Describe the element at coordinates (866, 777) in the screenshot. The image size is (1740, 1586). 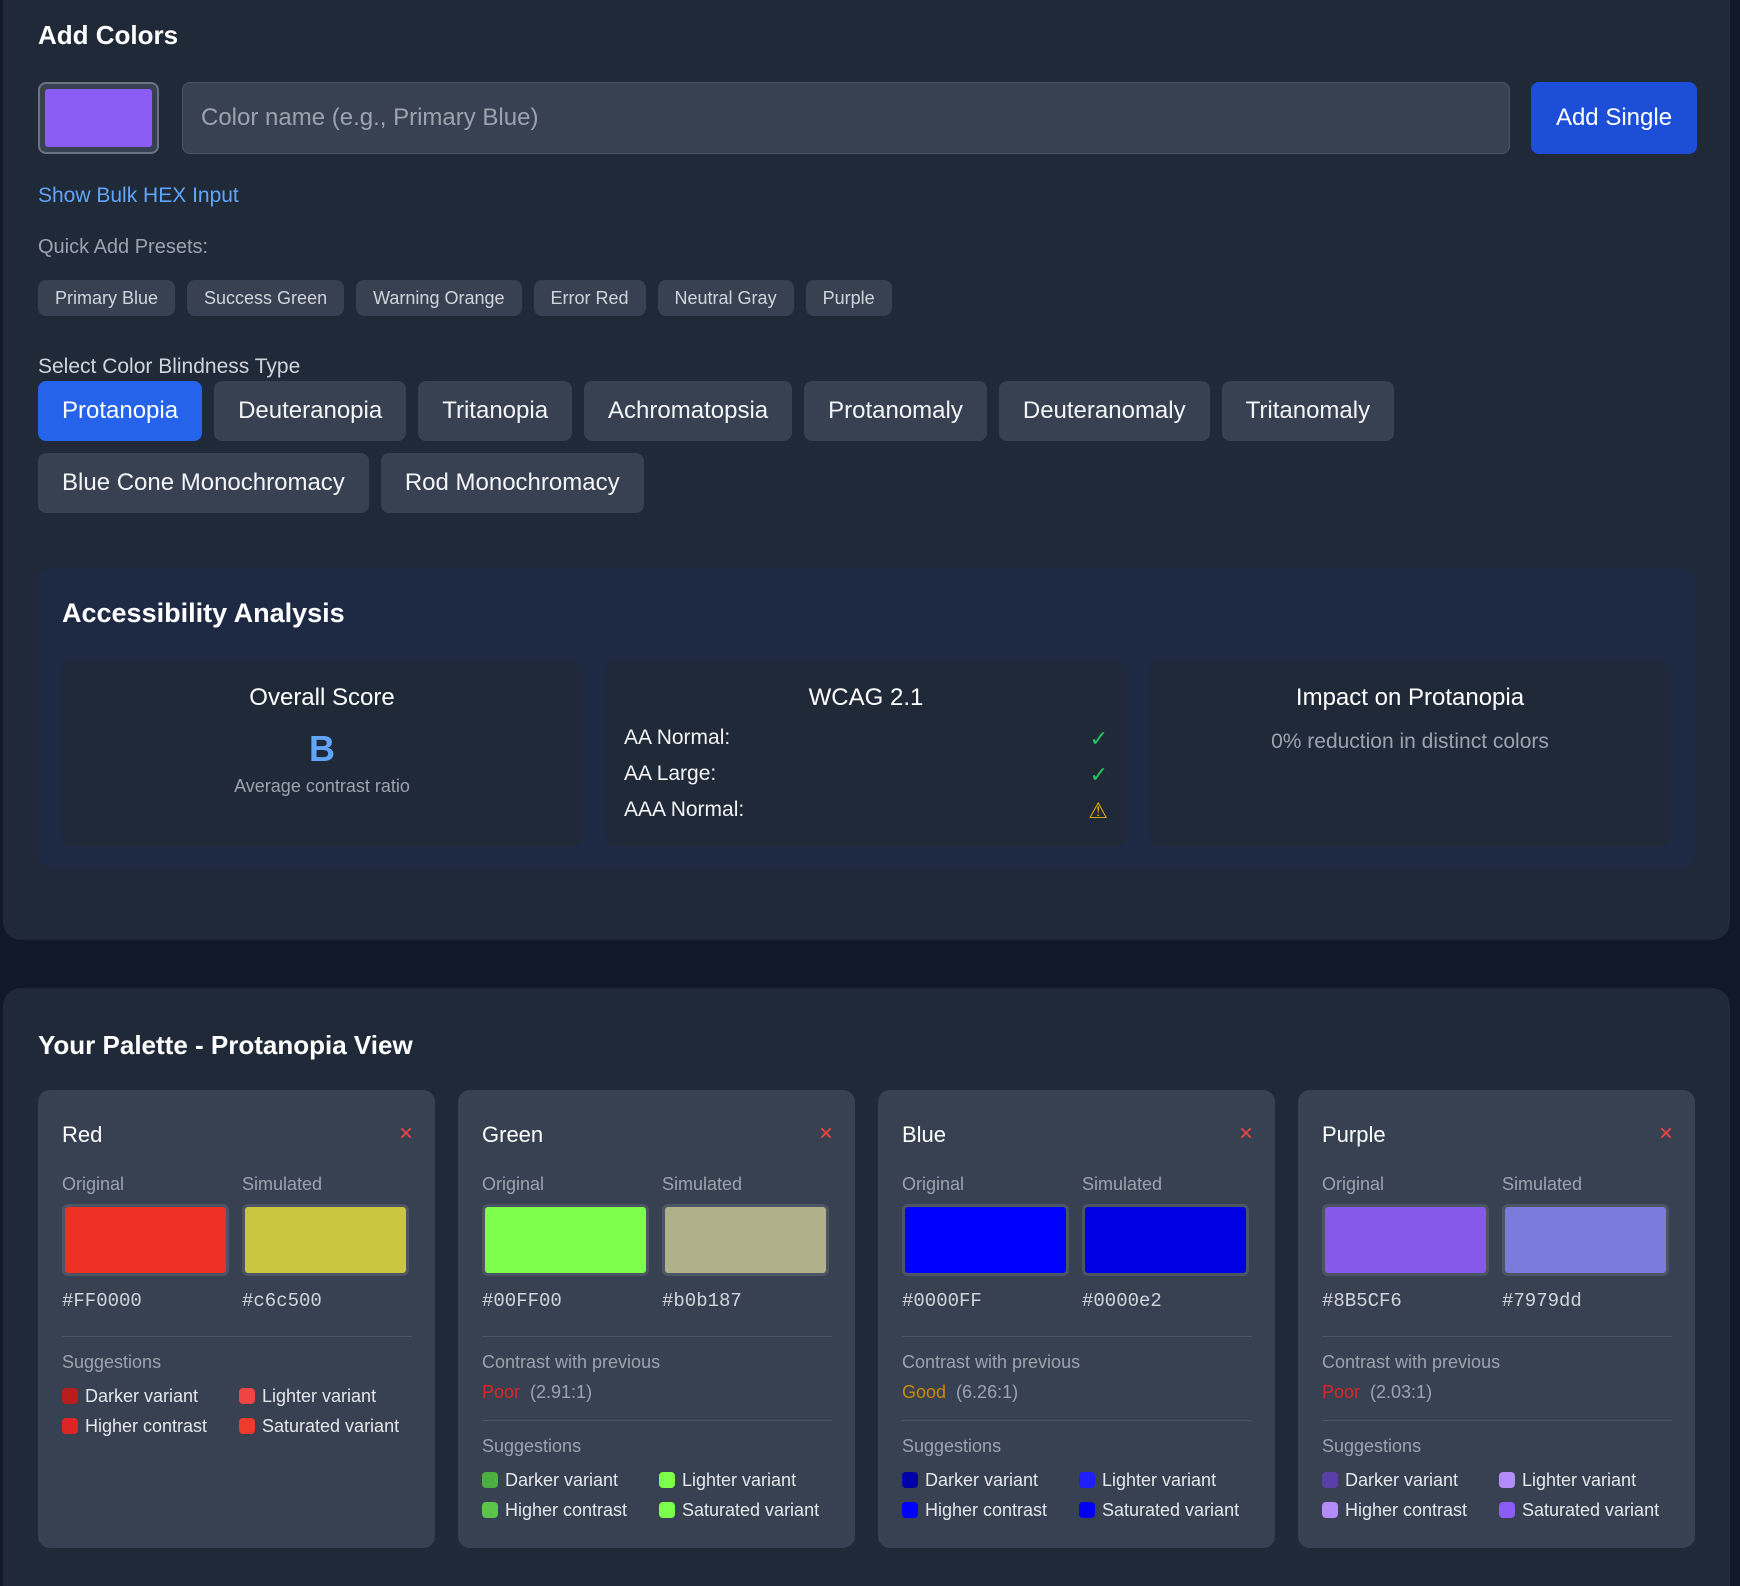
I see `wcag-row-aa-large: AA Large: ✓` at that location.